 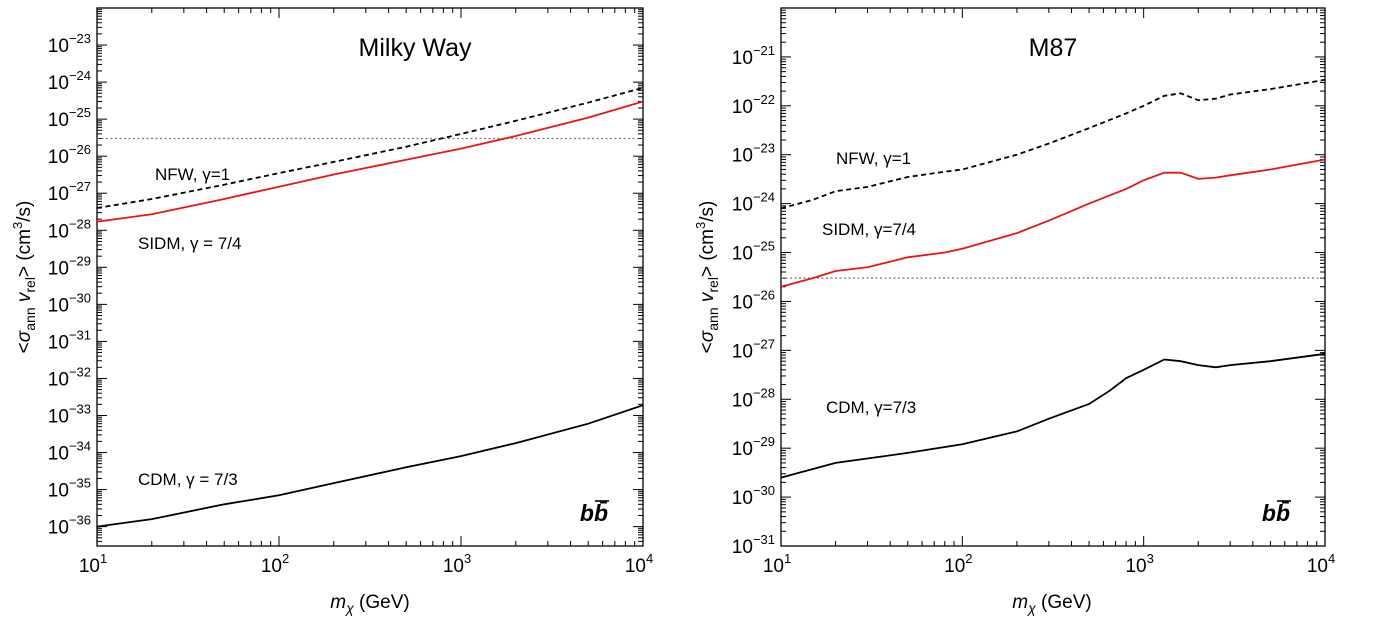 What do you see at coordinates (871, 407) in the screenshot?
I see `annotation-cdm: CDM, γ=7/3` at bounding box center [871, 407].